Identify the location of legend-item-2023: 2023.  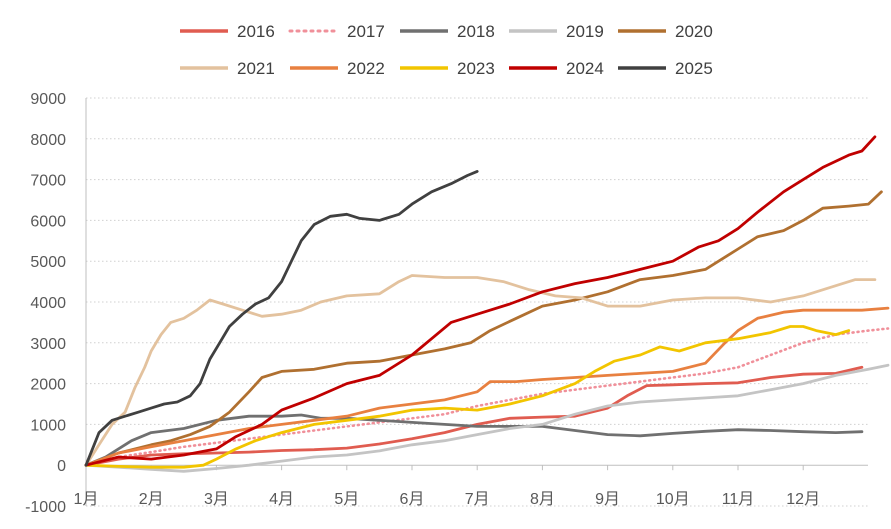
(447, 68).